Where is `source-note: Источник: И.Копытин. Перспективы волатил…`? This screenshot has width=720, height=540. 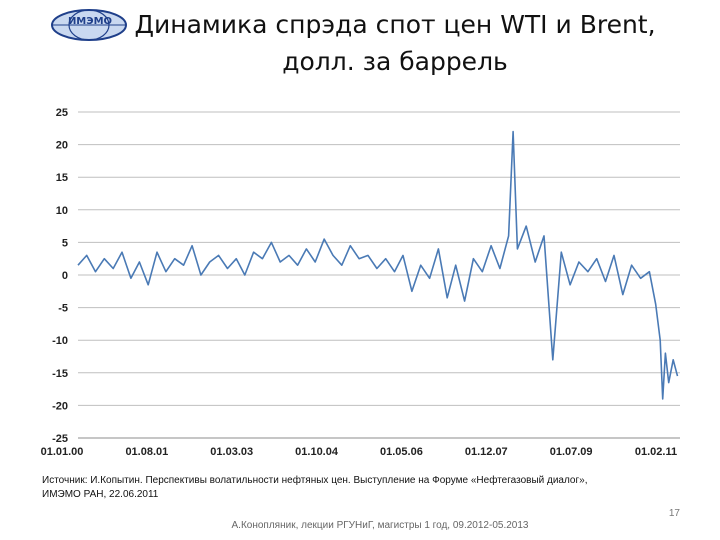 source-note: Источник: И.Копытин. Перспективы волатил… is located at coordinates (357, 488).